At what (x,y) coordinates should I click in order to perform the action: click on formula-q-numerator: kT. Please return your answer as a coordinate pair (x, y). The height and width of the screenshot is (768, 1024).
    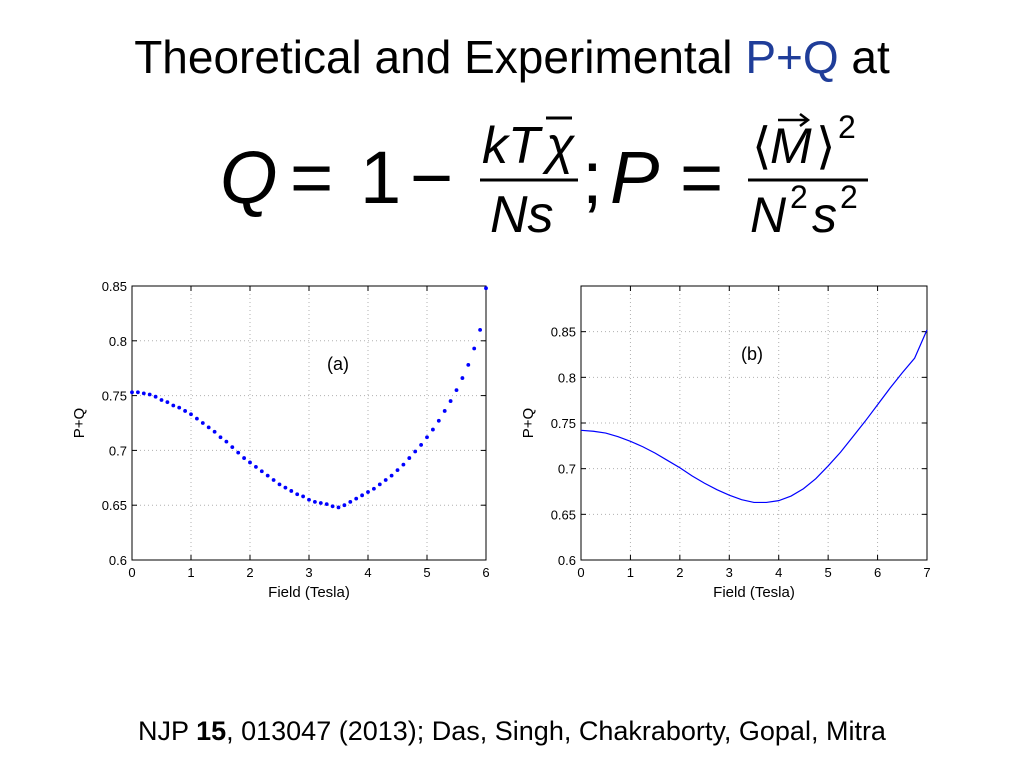
    Looking at the image, I should click on (512, 146).